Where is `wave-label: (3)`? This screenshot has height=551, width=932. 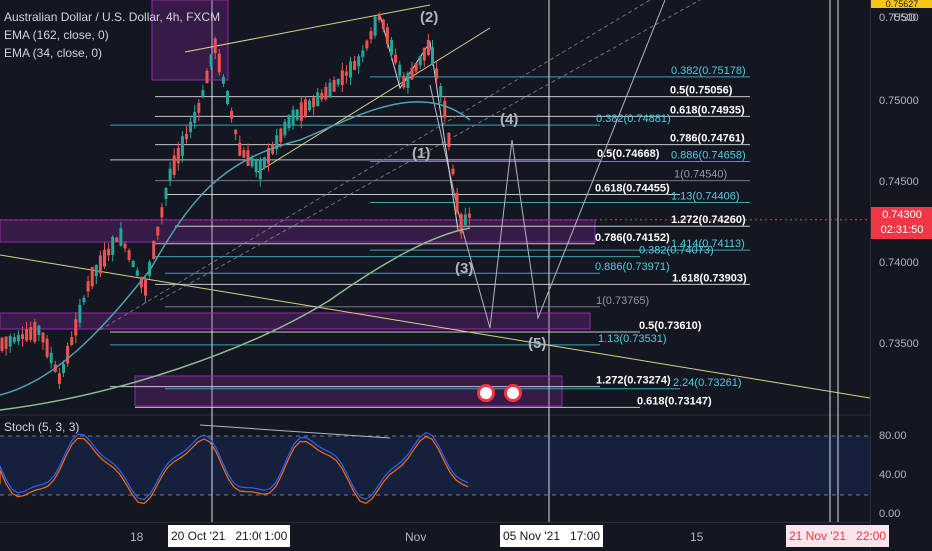 wave-label: (3) is located at coordinates (464, 268).